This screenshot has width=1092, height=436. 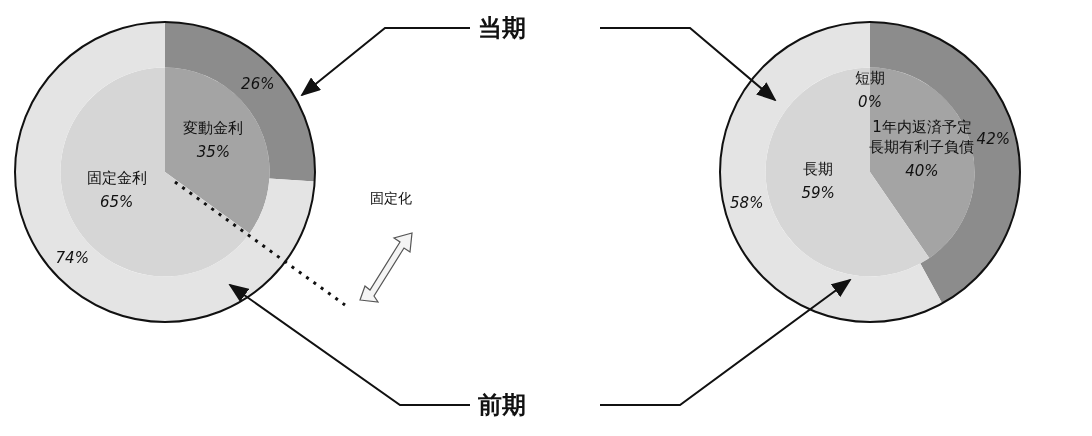 I want to click on data-label: 40%, so click(x=922, y=170).